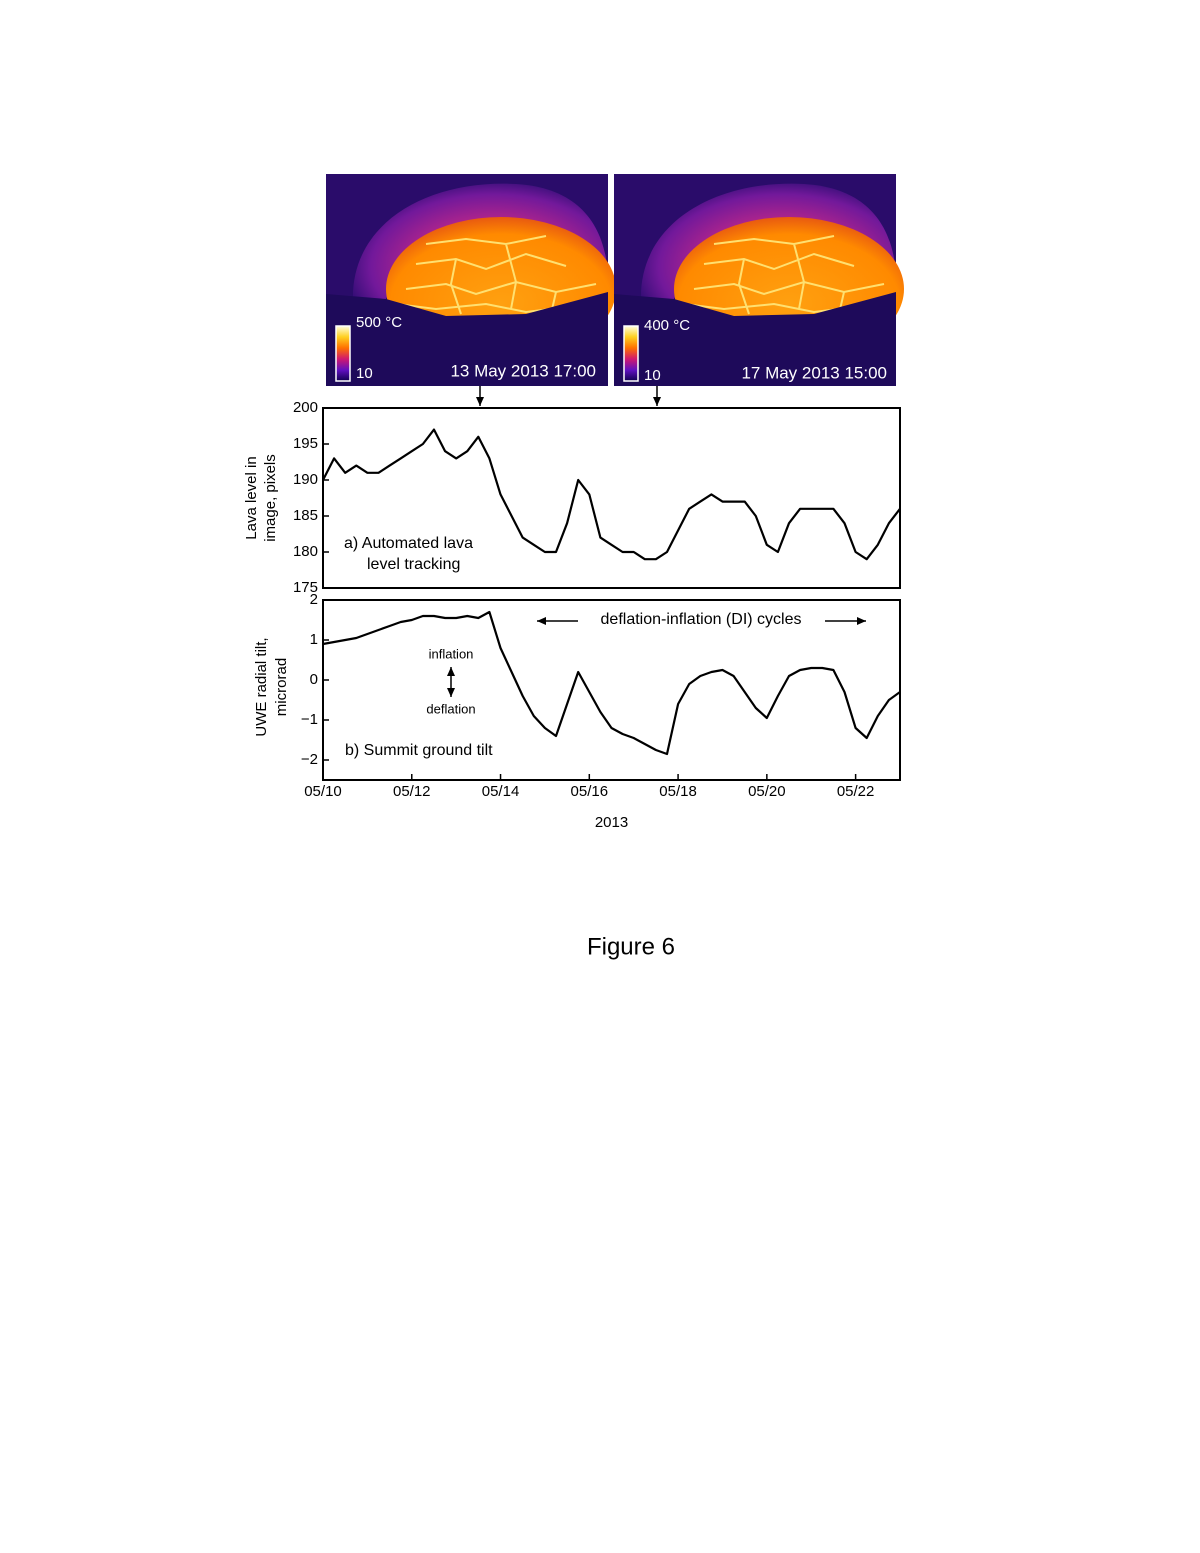  What do you see at coordinates (678, 791) in the screenshot?
I see `x-tick-label: 05/18` at bounding box center [678, 791].